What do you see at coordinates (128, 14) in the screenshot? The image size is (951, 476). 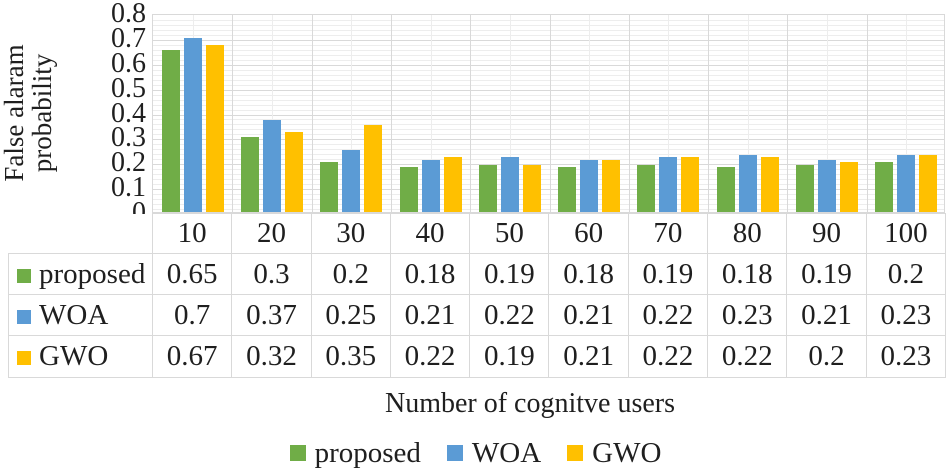 I see `y-tick-label: 0.8` at bounding box center [128, 14].